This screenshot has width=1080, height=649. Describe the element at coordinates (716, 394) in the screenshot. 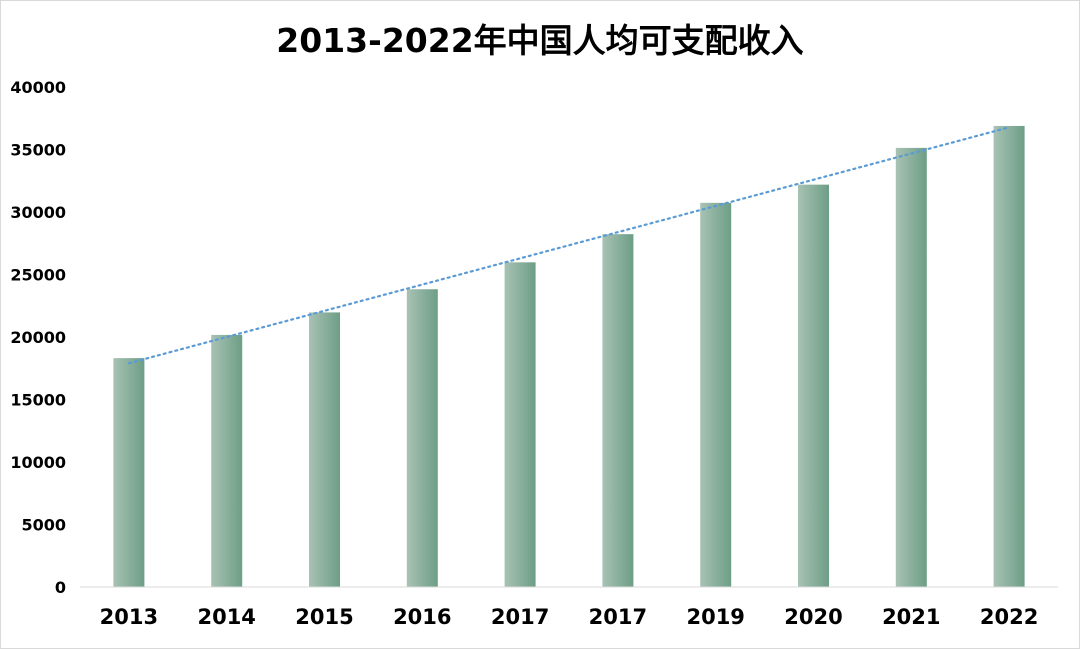

I see `bar-2019` at that location.